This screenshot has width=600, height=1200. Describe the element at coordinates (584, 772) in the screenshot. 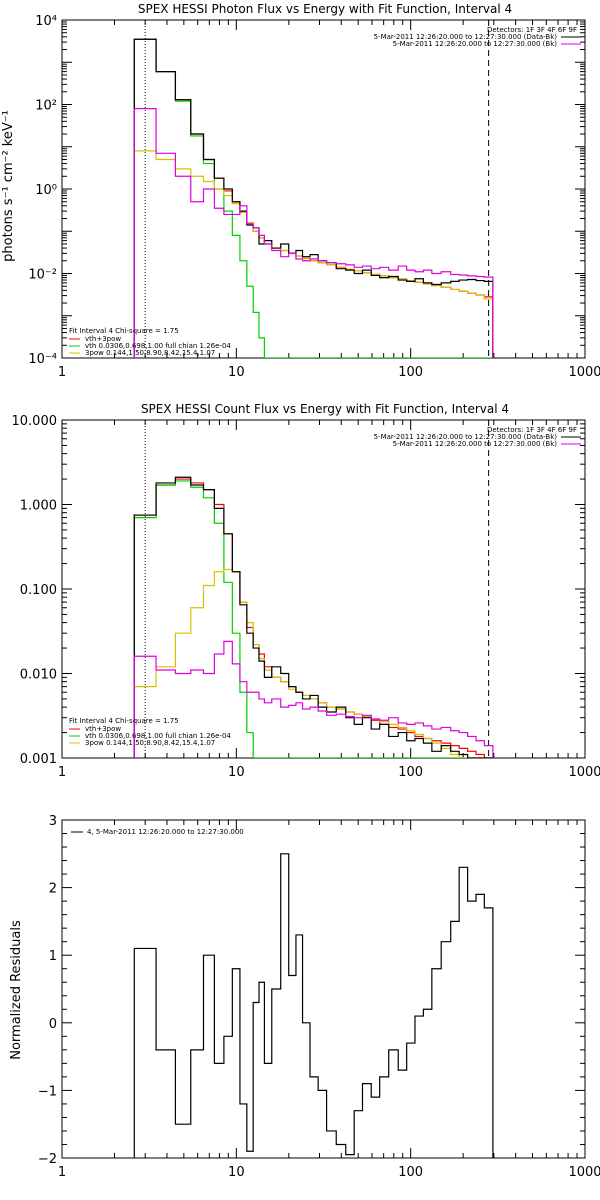

I see `panel2-x-tick-label: 1000` at that location.